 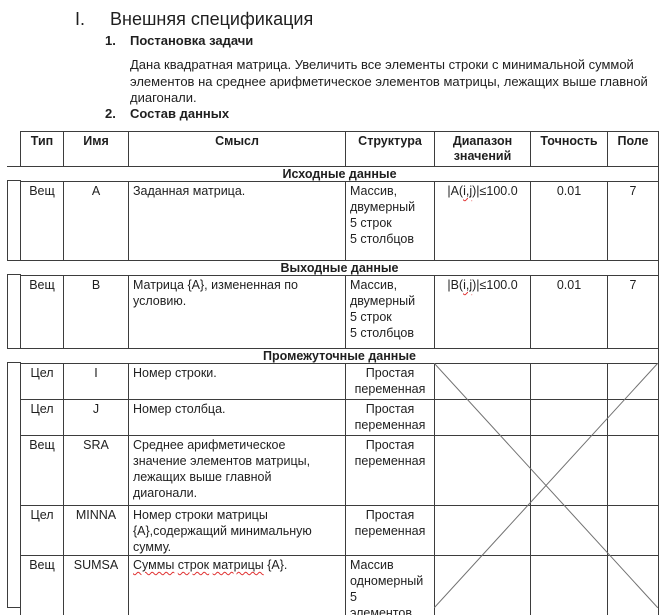 What do you see at coordinates (154, 565) in the screenshot?
I see `spellcheck-underline: Суммы` at bounding box center [154, 565].